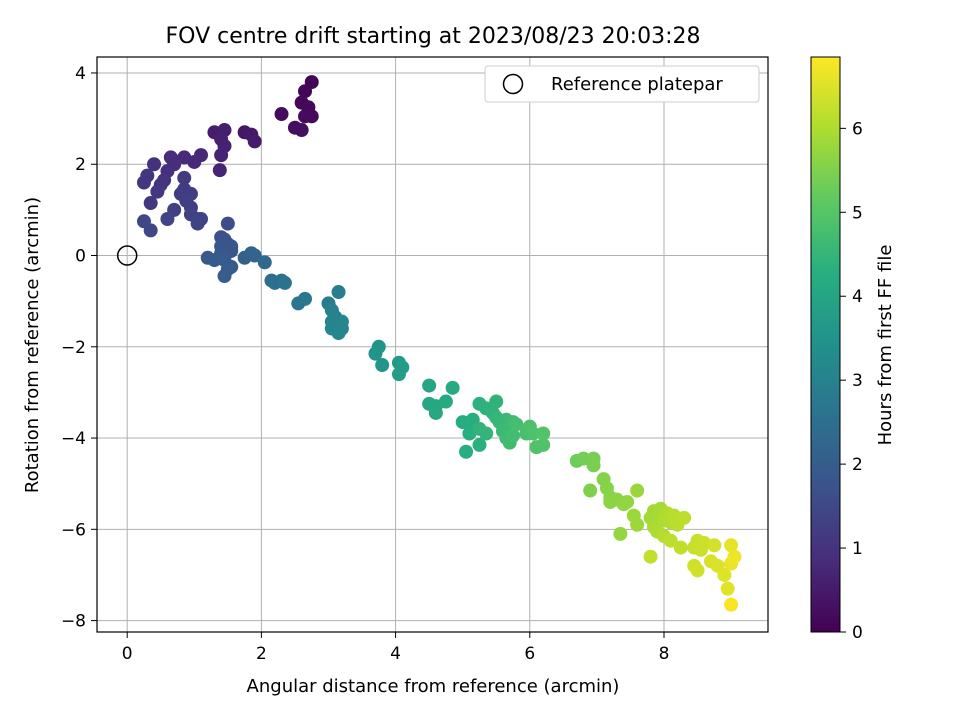 The width and height of the screenshot is (960, 724). Describe the element at coordinates (73, 622) in the screenshot. I see `y-tick-label: −8` at that location.